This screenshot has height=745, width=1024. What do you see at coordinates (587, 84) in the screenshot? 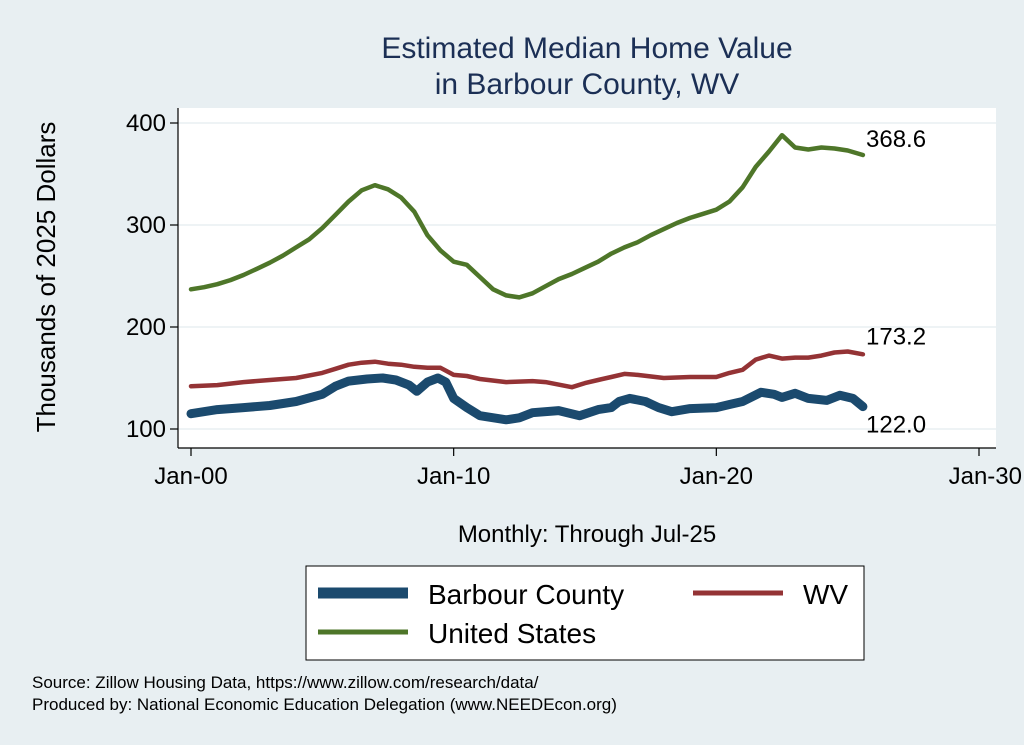
I see `chart-title-line-2: in Barbour County, WV` at bounding box center [587, 84].